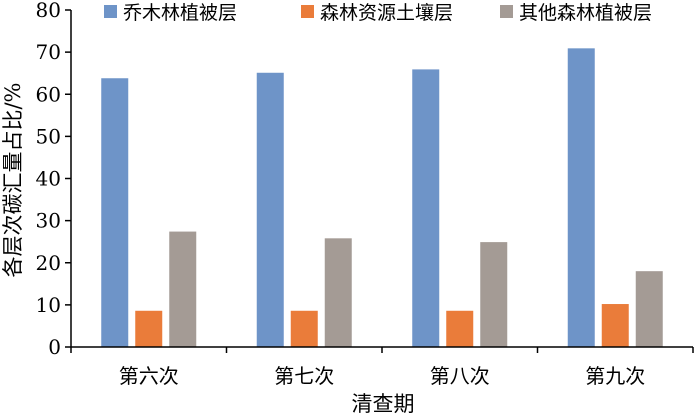 This screenshot has width=700, height=418. Describe the element at coordinates (48, 263) in the screenshot. I see `y-tick-label: 20` at that location.